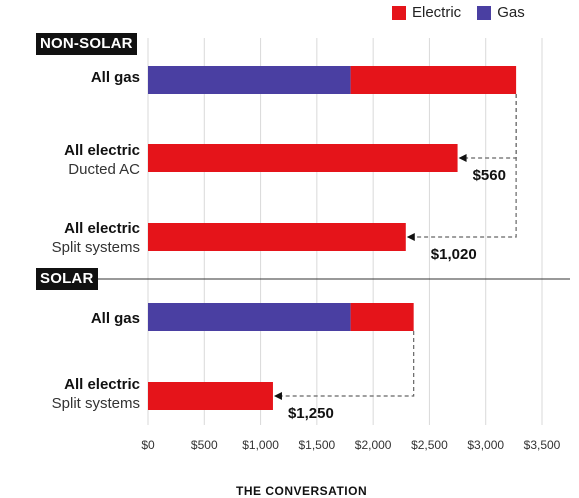 The width and height of the screenshot is (579, 498). What do you see at coordinates (204, 445) in the screenshot?
I see `x-tick-label: $500` at bounding box center [204, 445].